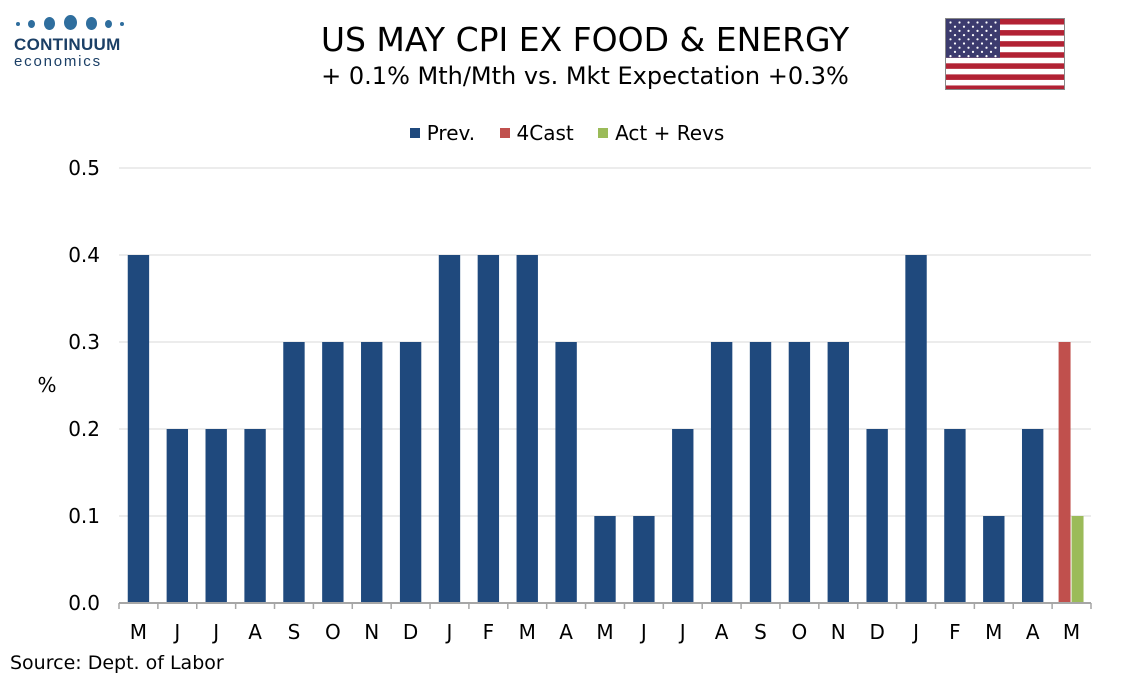  I want to click on legend-swatch-4cast, so click(504, 133).